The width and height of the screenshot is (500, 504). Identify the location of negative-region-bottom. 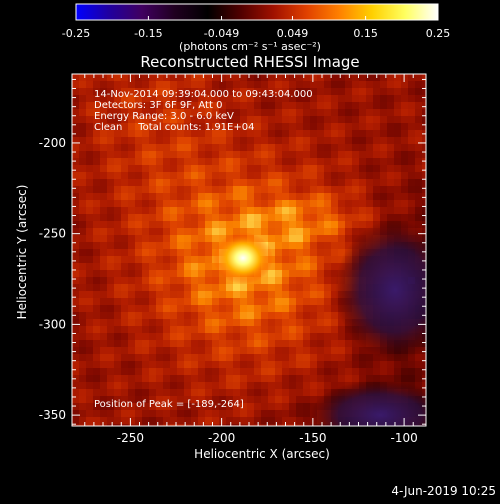
(368, 403).